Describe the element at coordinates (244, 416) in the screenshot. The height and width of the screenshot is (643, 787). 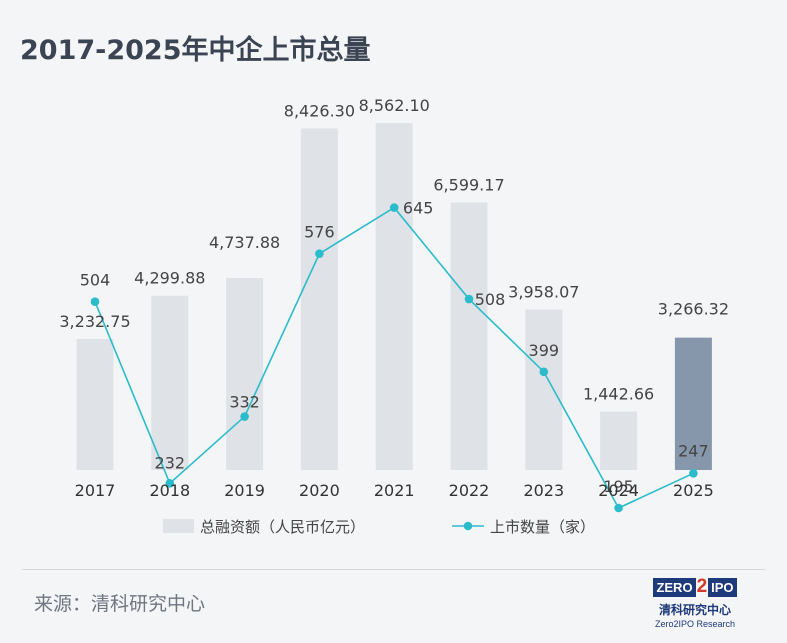
I see `line-point-2019` at that location.